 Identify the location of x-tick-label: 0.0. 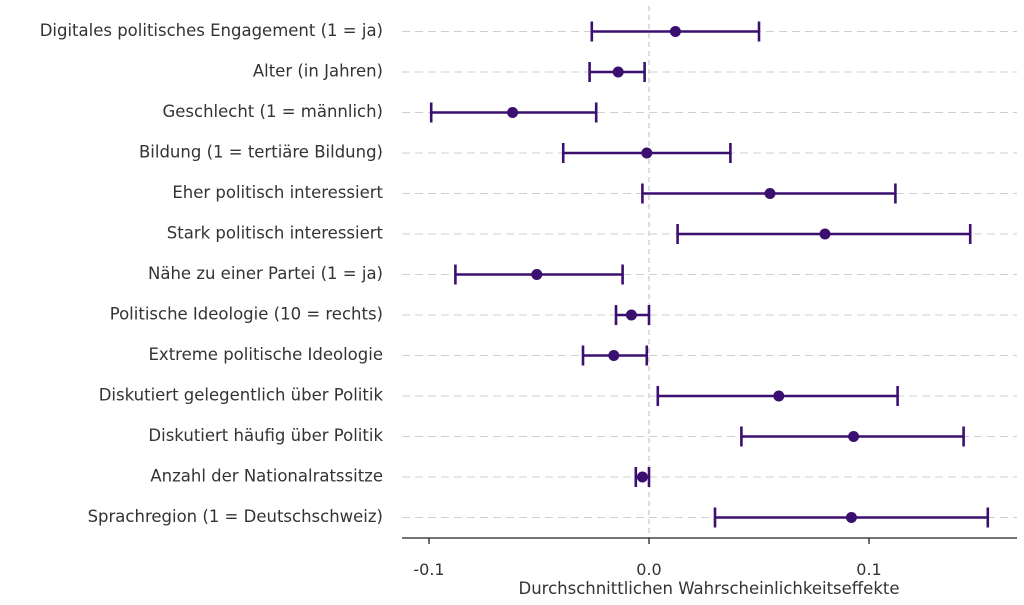
(648, 569).